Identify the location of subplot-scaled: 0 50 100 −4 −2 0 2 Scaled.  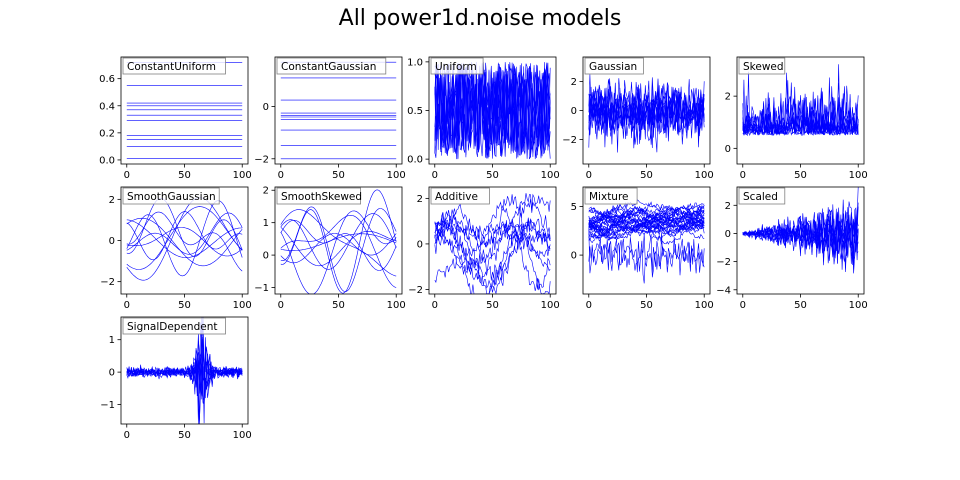
(792, 248).